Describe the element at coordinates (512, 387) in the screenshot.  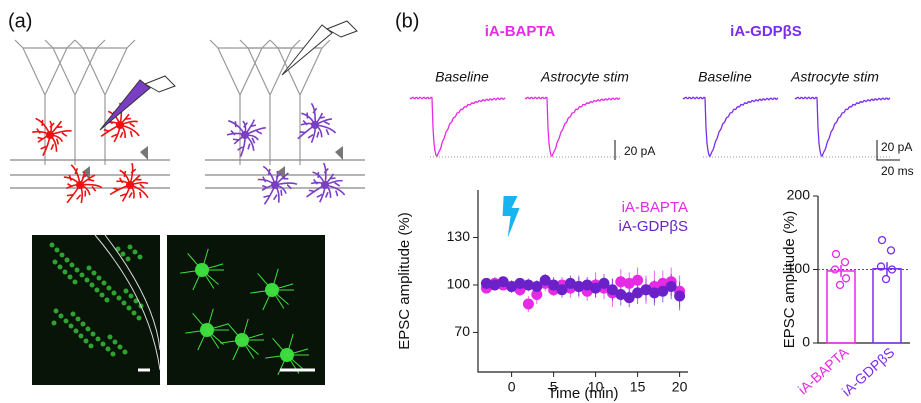
I see `x-tick-label: 0` at that location.